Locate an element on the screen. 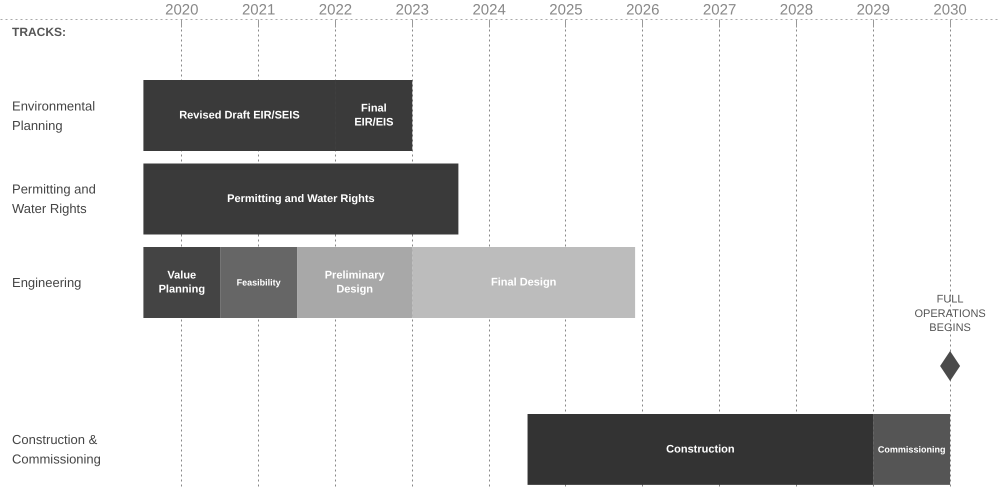 This screenshot has width=998, height=489. x-tick-label: 2024 is located at coordinates (489, 10).